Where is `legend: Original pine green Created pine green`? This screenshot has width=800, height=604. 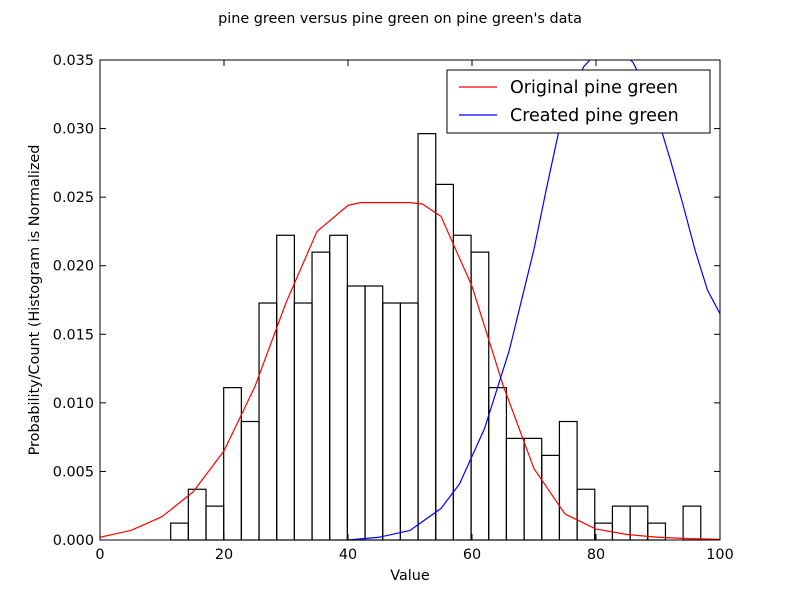
legend: Original pine green Created pine green is located at coordinates (578, 101).